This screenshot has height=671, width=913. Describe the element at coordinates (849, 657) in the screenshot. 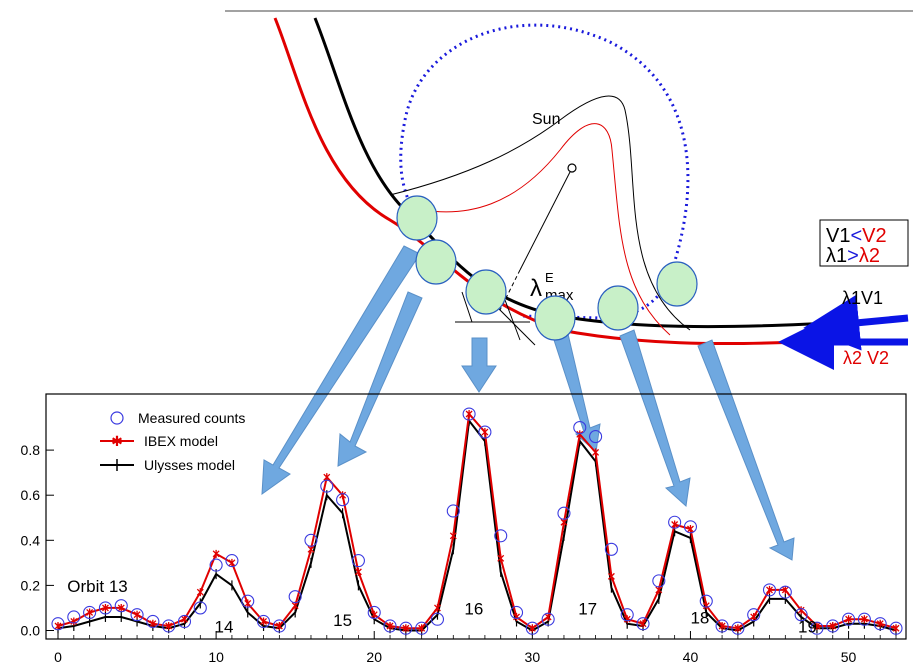

I see `x-tick-label: 50` at that location.